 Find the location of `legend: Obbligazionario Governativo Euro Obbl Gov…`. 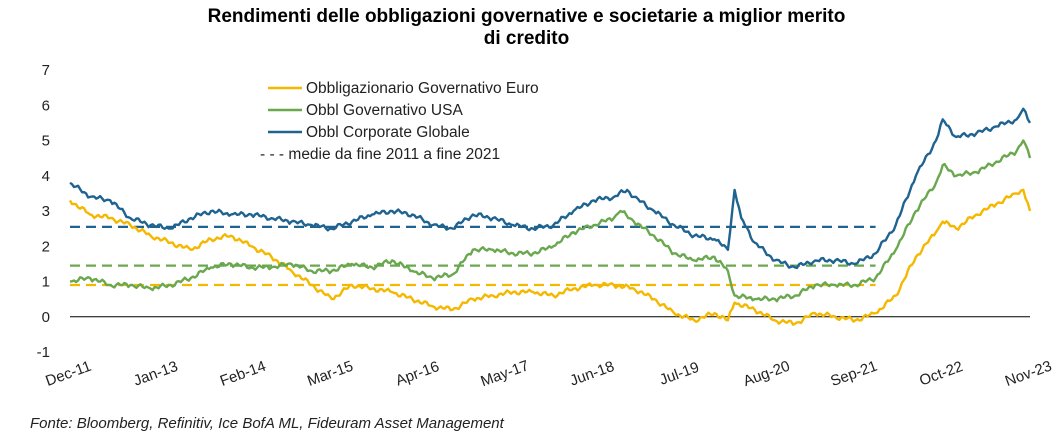

legend: Obbligazionario Governativo Euro Obbl Gov… is located at coordinates (399, 121).